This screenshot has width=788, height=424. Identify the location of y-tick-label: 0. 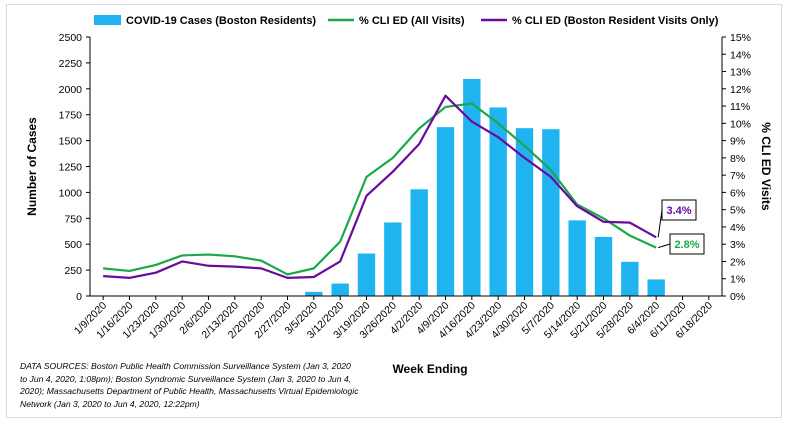
(79, 297).